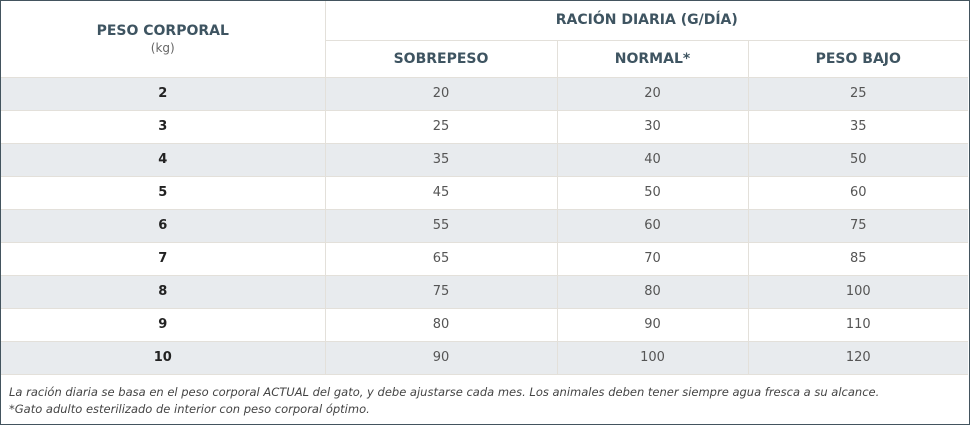 This screenshot has width=970, height=427. Describe the element at coordinates (162, 47) in the screenshot. I see `weight-unit: (kg)` at that location.